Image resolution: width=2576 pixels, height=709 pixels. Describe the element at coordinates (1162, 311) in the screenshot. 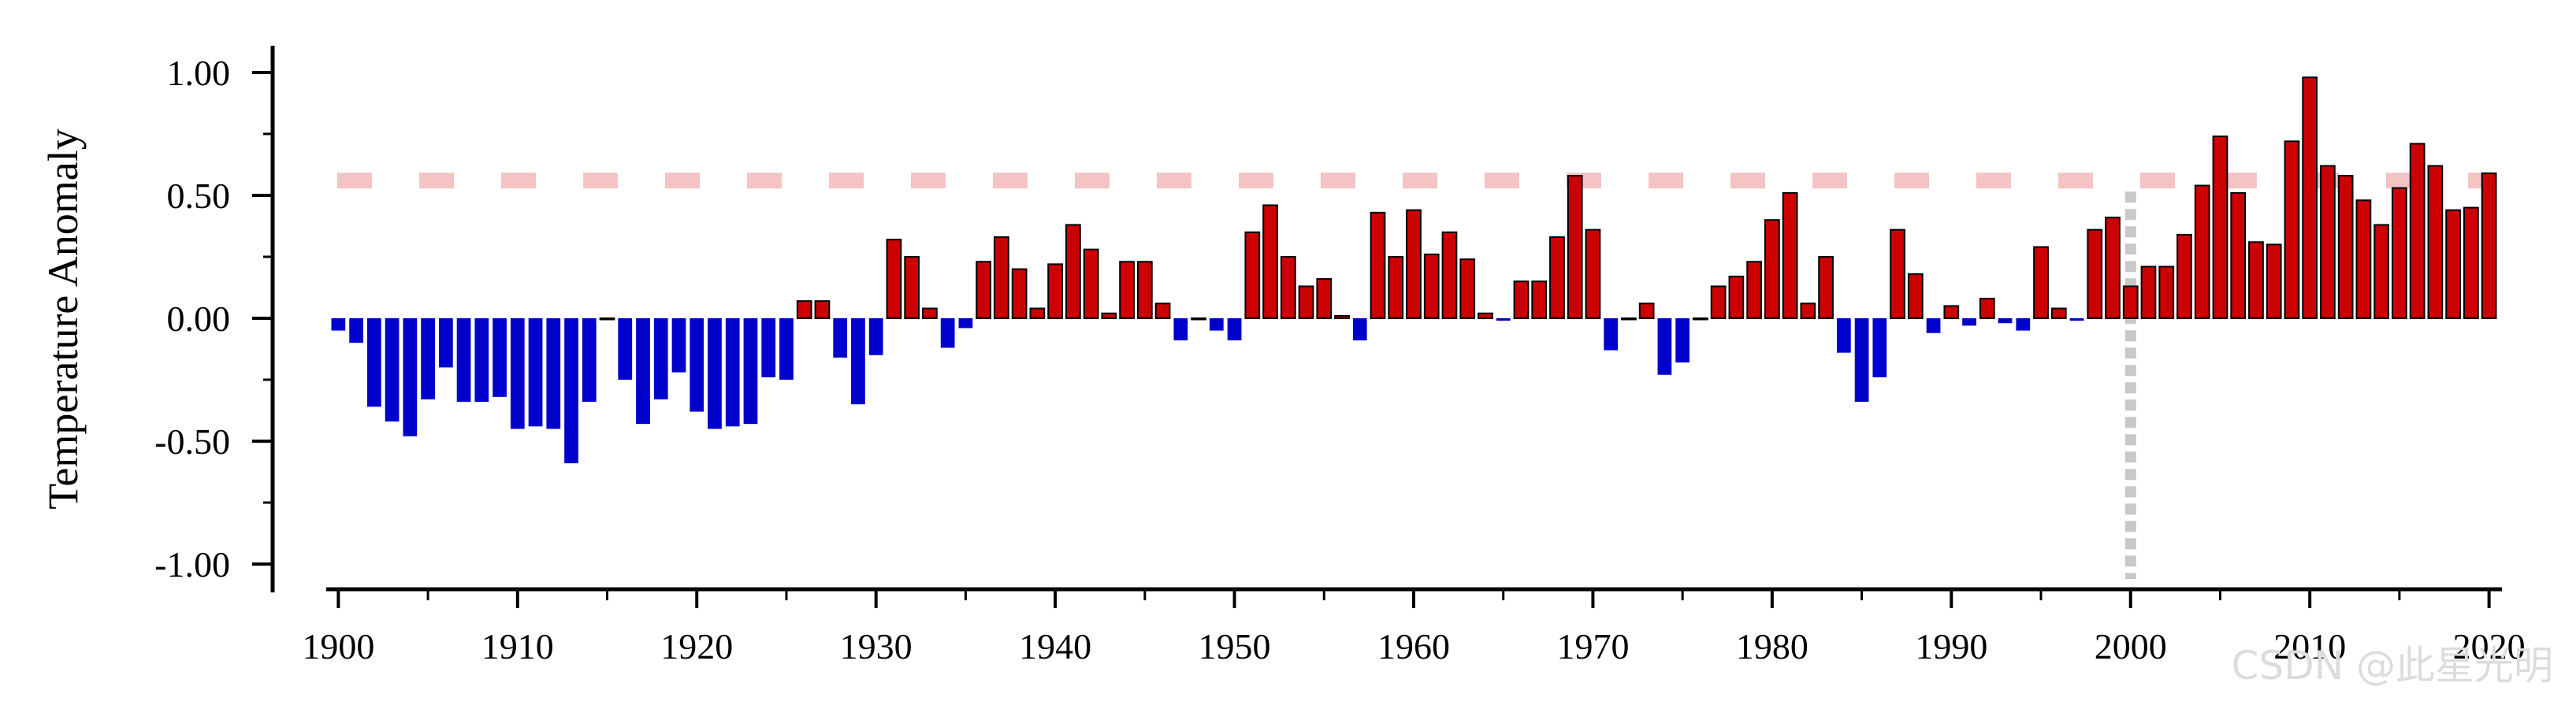

I see `bar-1946` at that location.